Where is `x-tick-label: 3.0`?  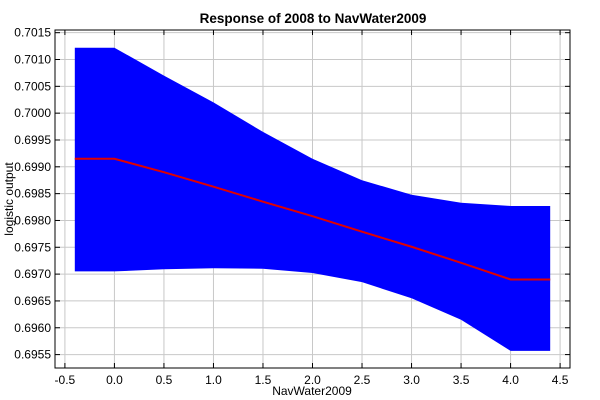
x-tick-label: 3.0 is located at coordinates (411, 380).